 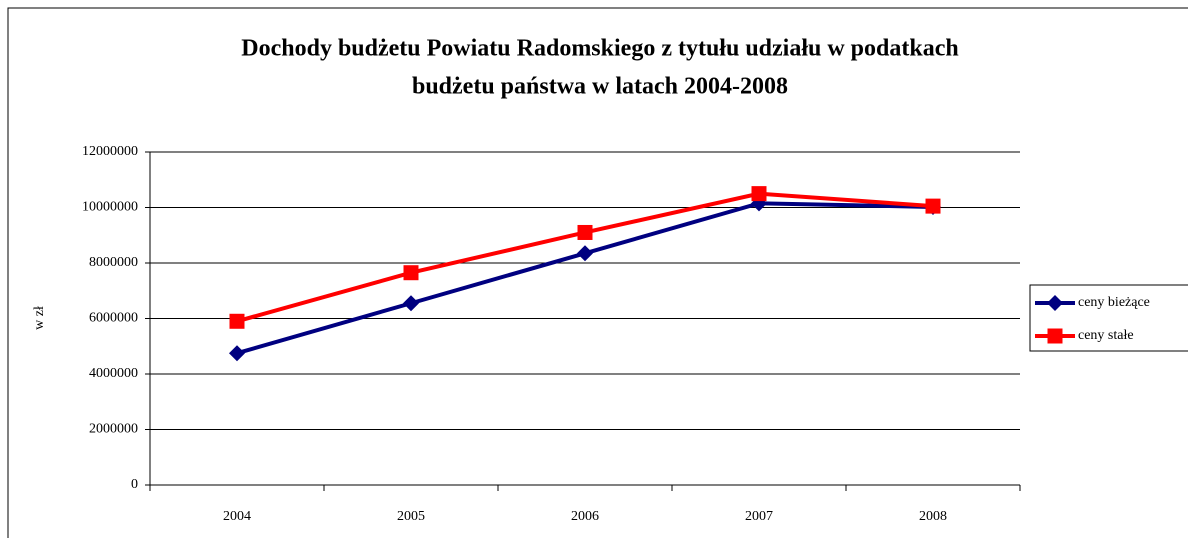 What do you see at coordinates (759, 516) in the screenshot?
I see `x-tick-label: 2007` at bounding box center [759, 516].